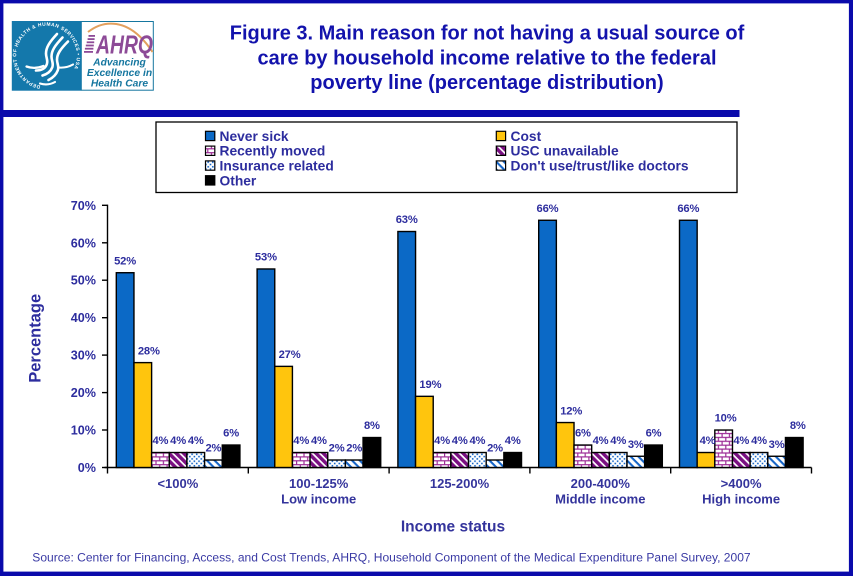 The image size is (853, 581). What do you see at coordinates (601, 483) in the screenshot?
I see `svg-text: 200-400%` at bounding box center [601, 483].